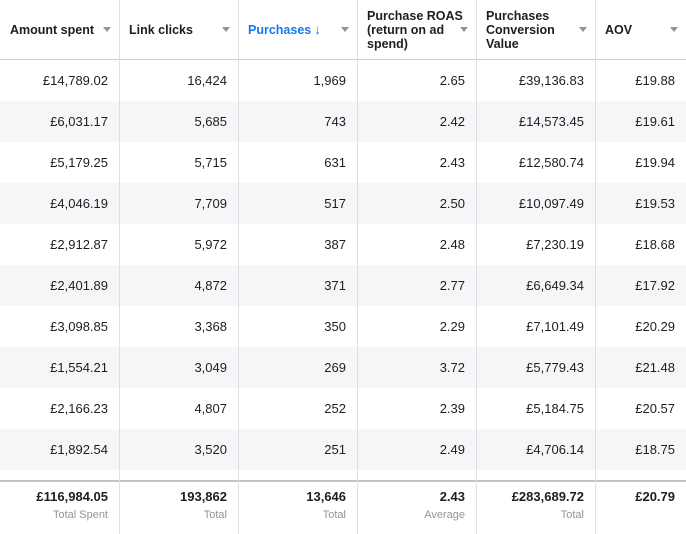 The image size is (686, 534). Describe the element at coordinates (655, 496) in the screenshot. I see `total-value: £20.79` at that location.